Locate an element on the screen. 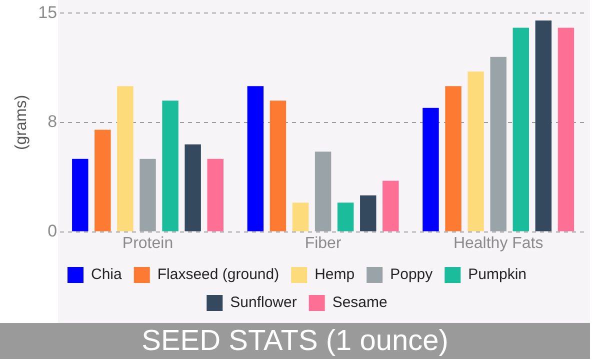 The height and width of the screenshot is (363, 600). x-tick-label: Fiber is located at coordinates (323, 243).